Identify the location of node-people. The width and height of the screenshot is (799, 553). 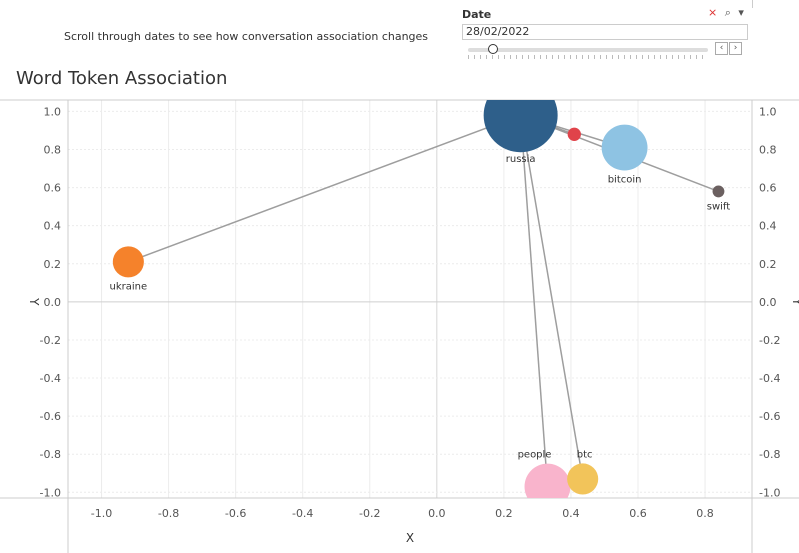
(547, 480).